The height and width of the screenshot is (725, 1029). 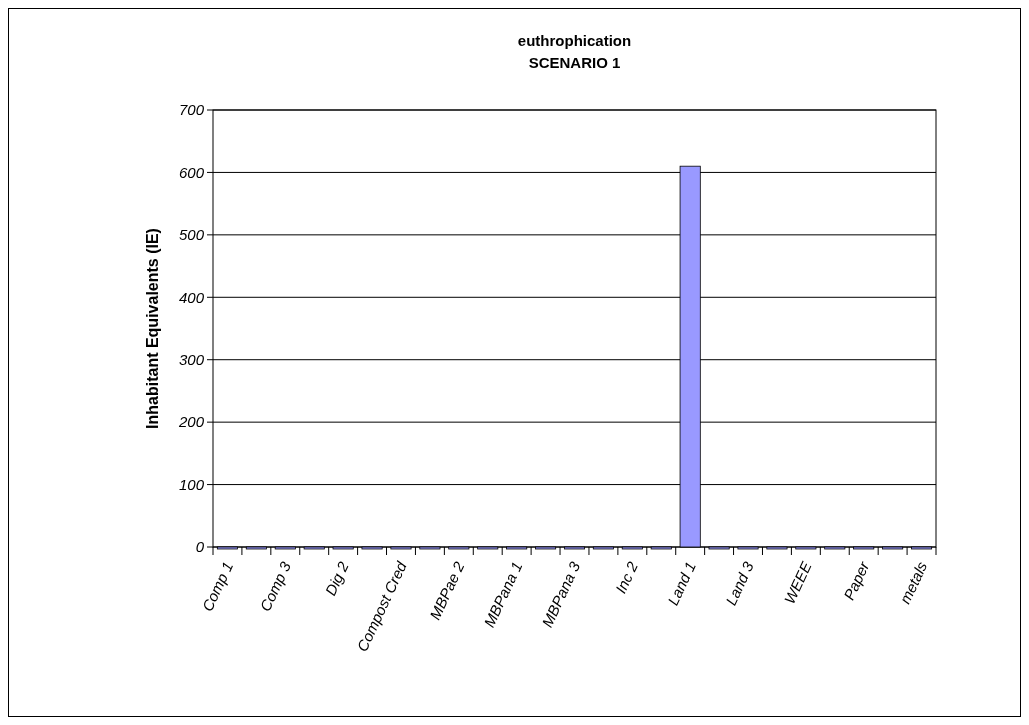 I want to click on x-tick-label: Inc 2, so click(x=626, y=577).